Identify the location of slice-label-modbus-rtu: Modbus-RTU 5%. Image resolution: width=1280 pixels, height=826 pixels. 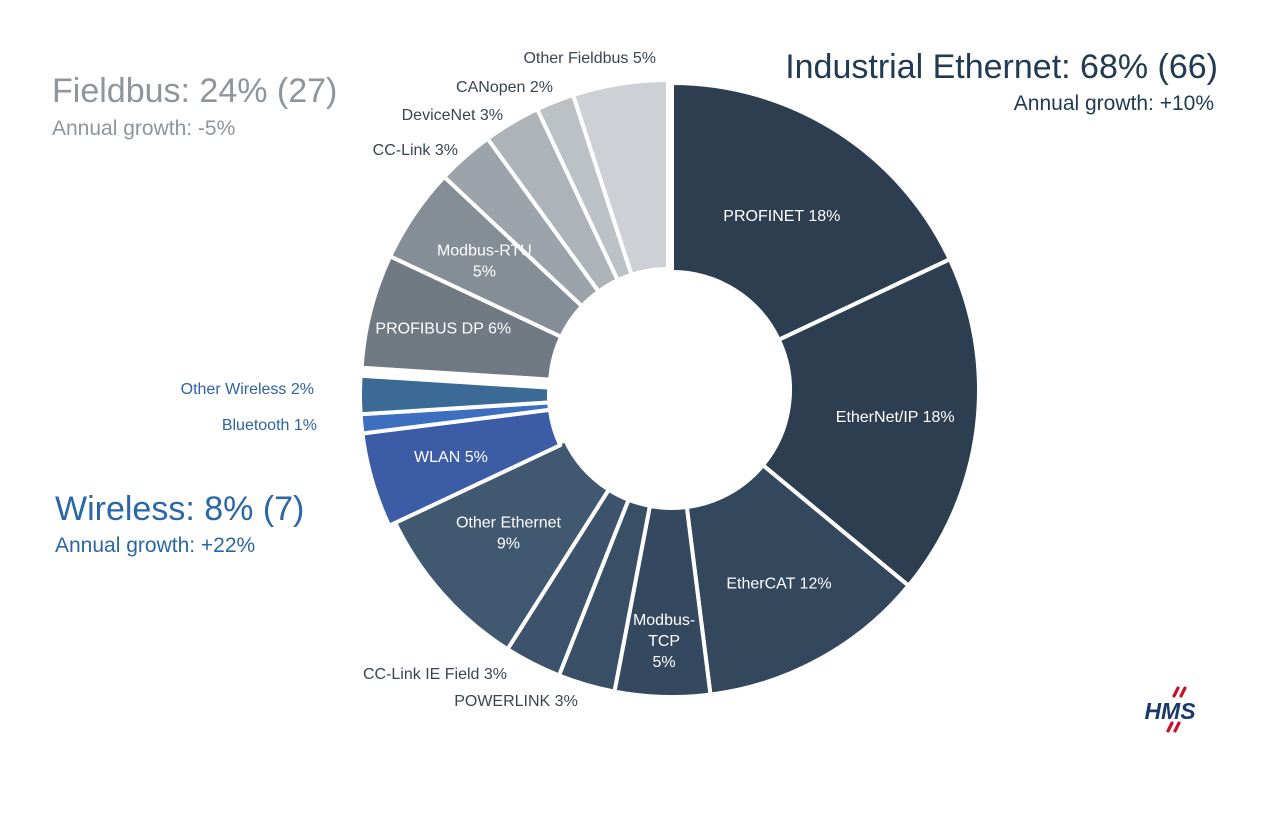
(484, 262).